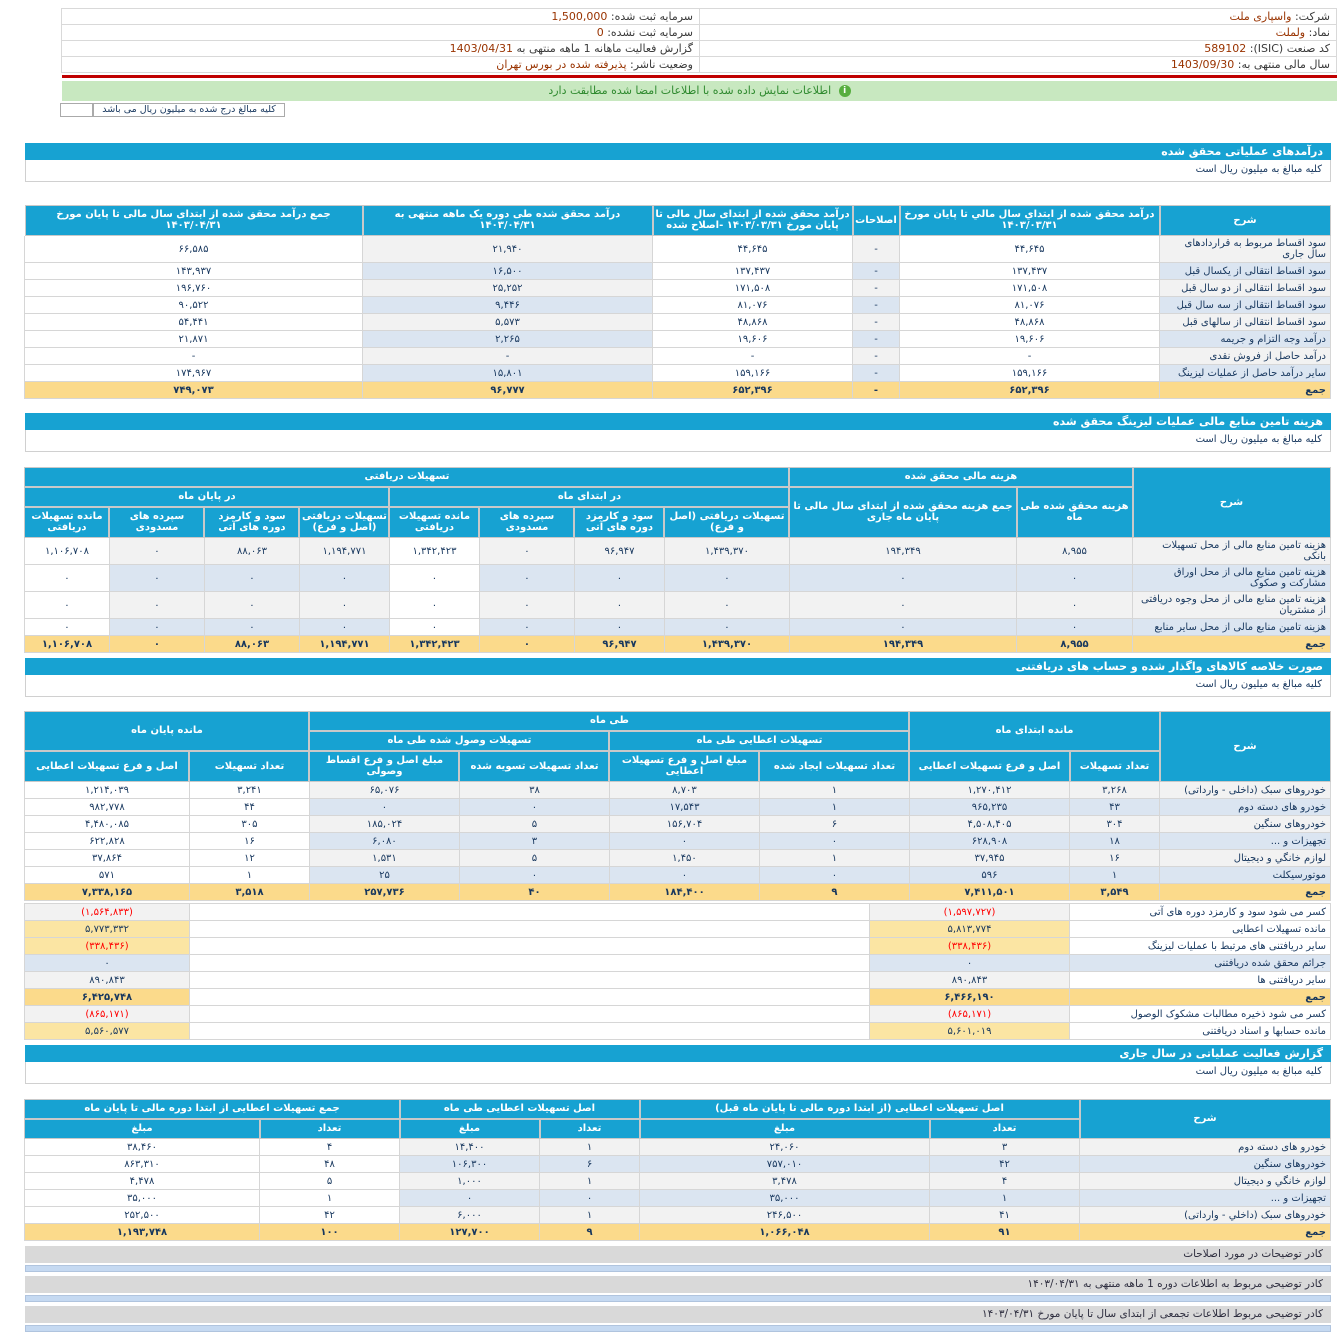  I want to click on data-cell: ۴,۴۷۸, so click(142, 1181).